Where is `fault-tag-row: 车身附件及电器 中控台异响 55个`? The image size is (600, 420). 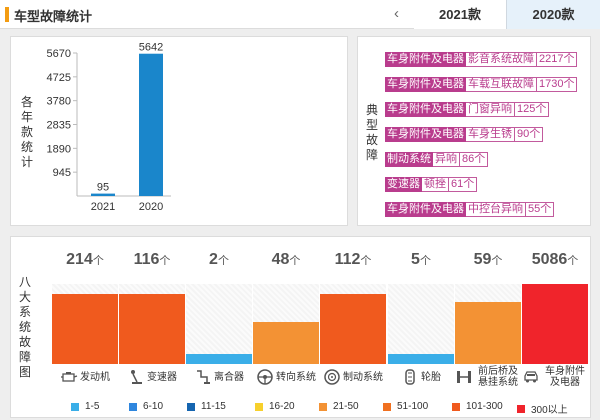 fault-tag-row: 车身附件及电器 中控台异响 55个 is located at coordinates (470, 209).